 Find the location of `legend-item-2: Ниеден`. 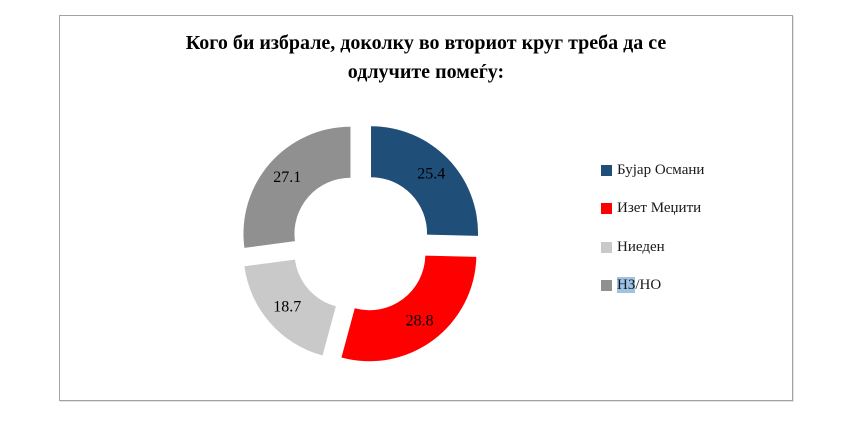

legend-item-2: Ниеден is located at coordinates (633, 247).